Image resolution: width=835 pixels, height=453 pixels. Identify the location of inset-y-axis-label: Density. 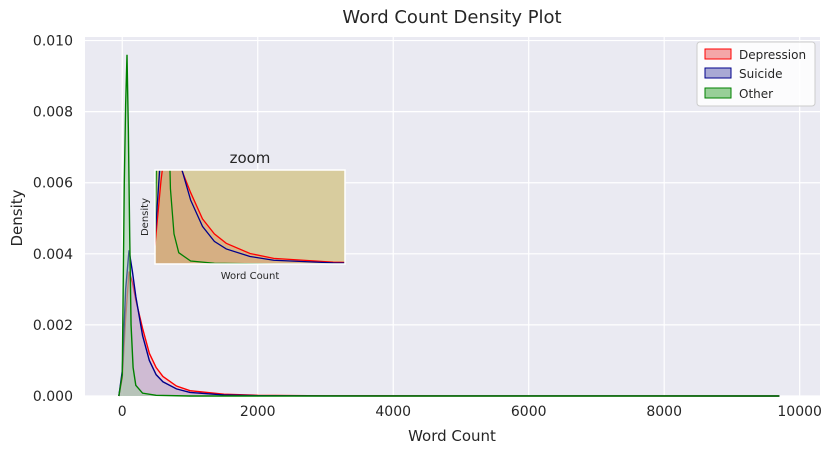
(145, 217).